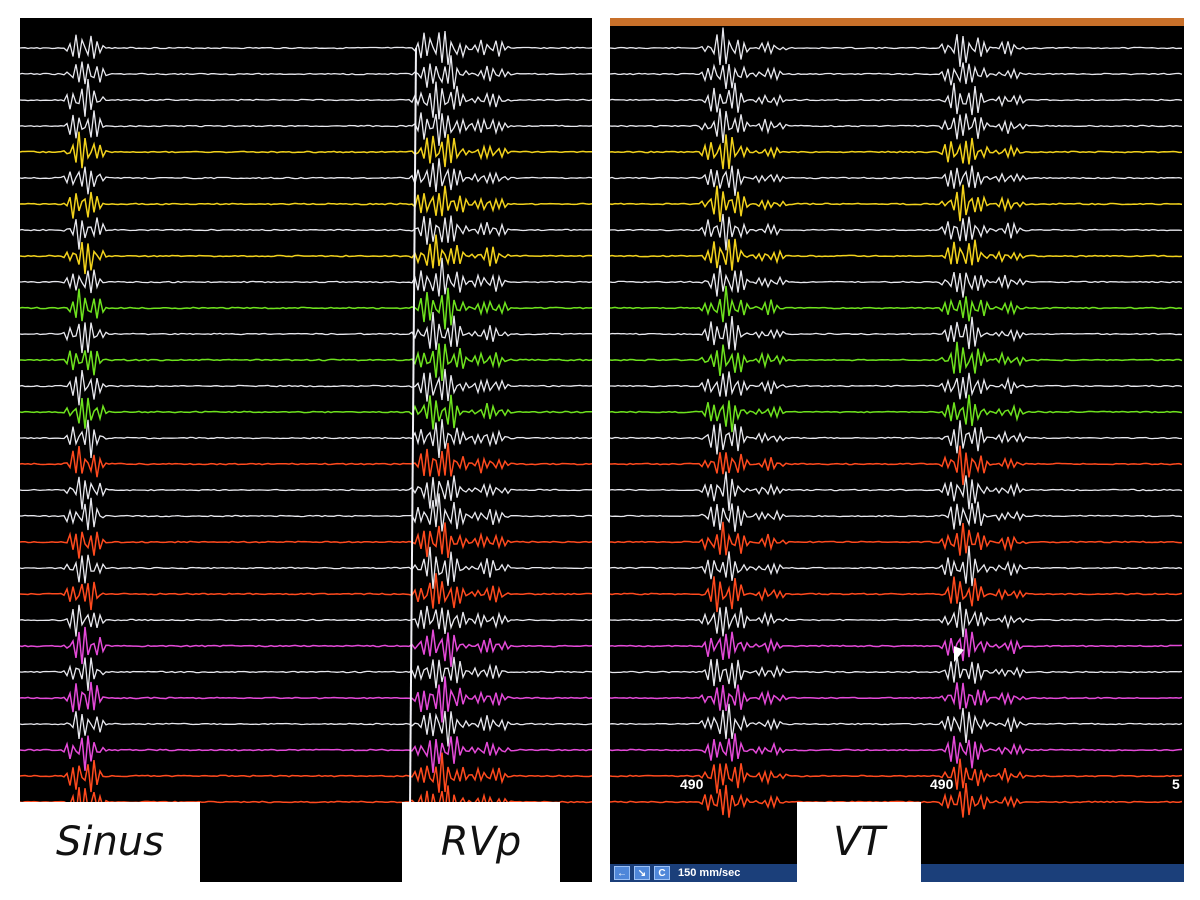  I want to click on window-top-bar, so click(897, 22).